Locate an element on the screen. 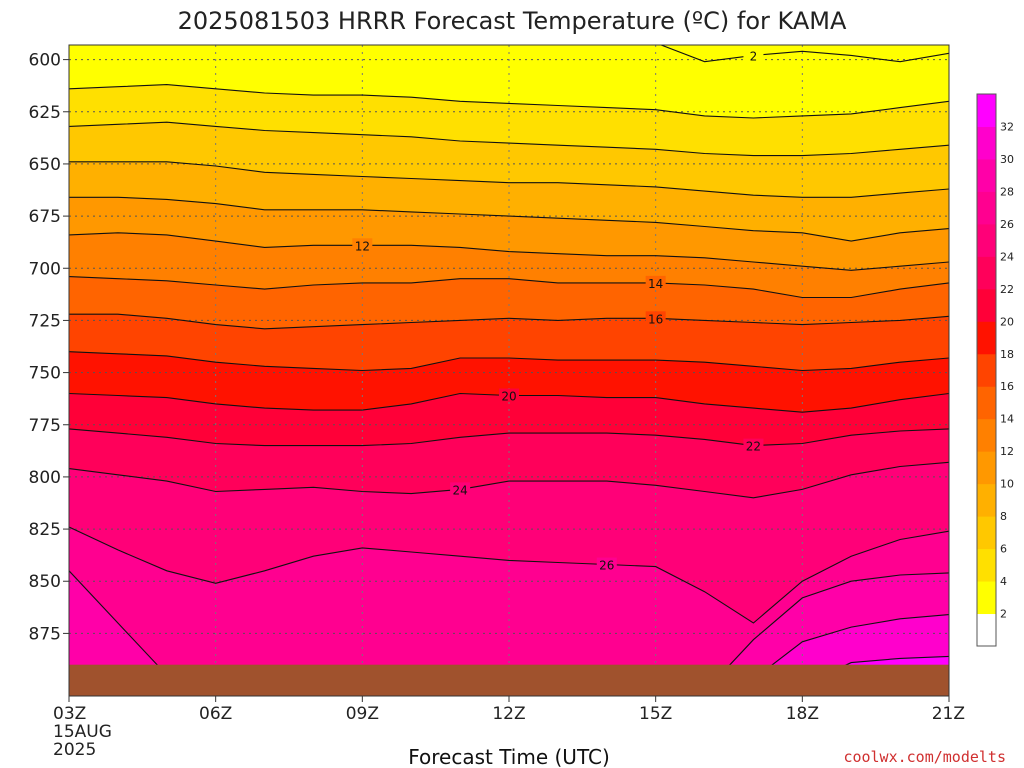  x-tick-15Z: 15Z is located at coordinates (655, 714).